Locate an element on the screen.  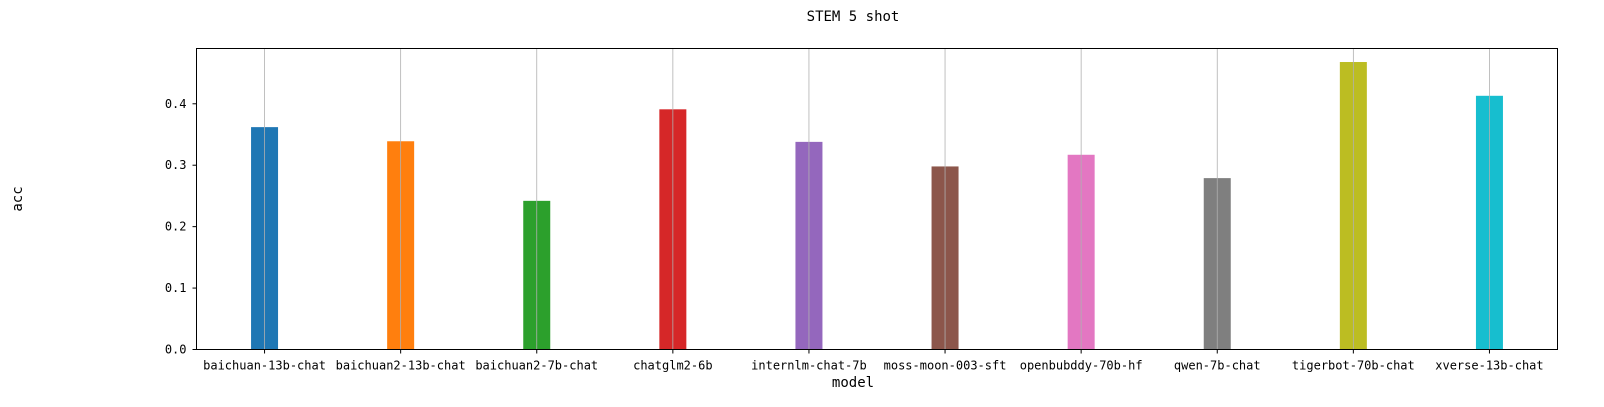
x-tick-label: internlm-chat-7b is located at coordinates (809, 366).